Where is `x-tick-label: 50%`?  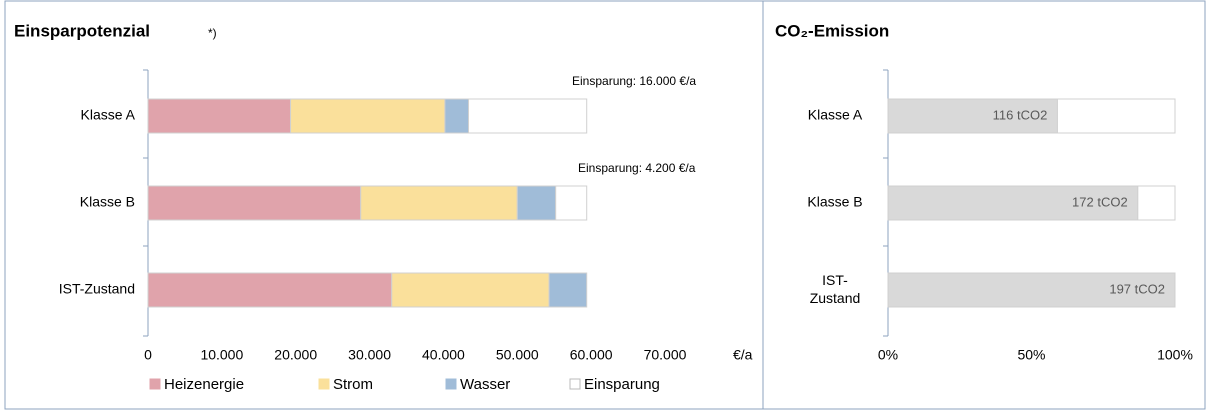 x-tick-label: 50% is located at coordinates (1031, 355).